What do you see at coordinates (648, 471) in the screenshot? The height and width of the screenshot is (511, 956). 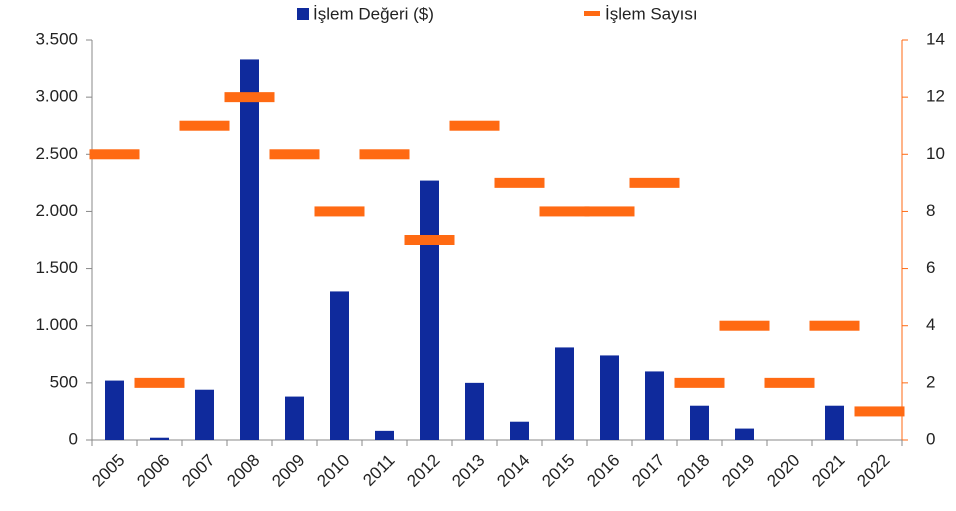 I see `x-tick-label: 2017` at bounding box center [648, 471].